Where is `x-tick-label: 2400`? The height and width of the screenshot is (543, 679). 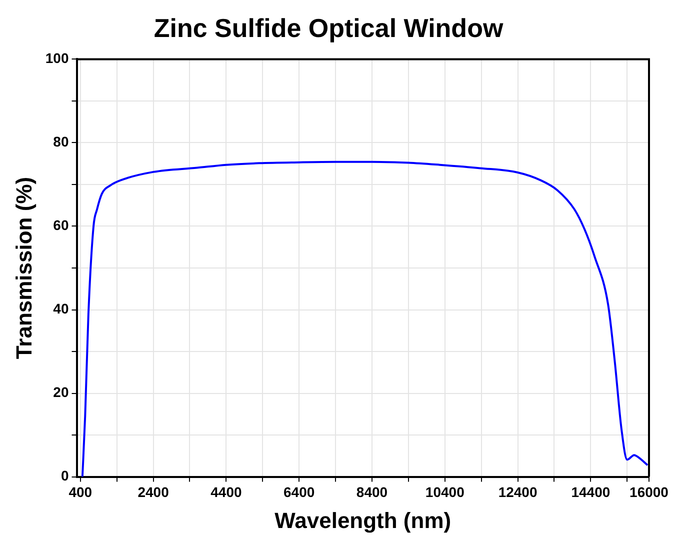 x-tick-label: 2400 is located at coordinates (154, 492).